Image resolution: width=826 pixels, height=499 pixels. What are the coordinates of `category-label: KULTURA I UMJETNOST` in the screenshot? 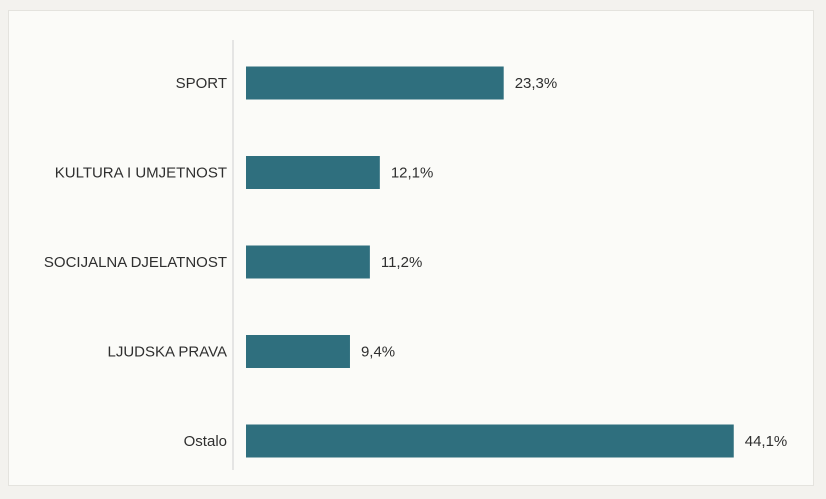 It's located at (141, 173).